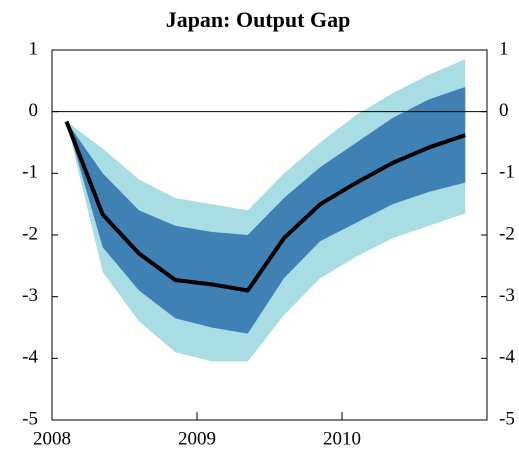 The image size is (519, 459). What do you see at coordinates (52, 438) in the screenshot?
I see `x-tick-label: 2008` at bounding box center [52, 438].